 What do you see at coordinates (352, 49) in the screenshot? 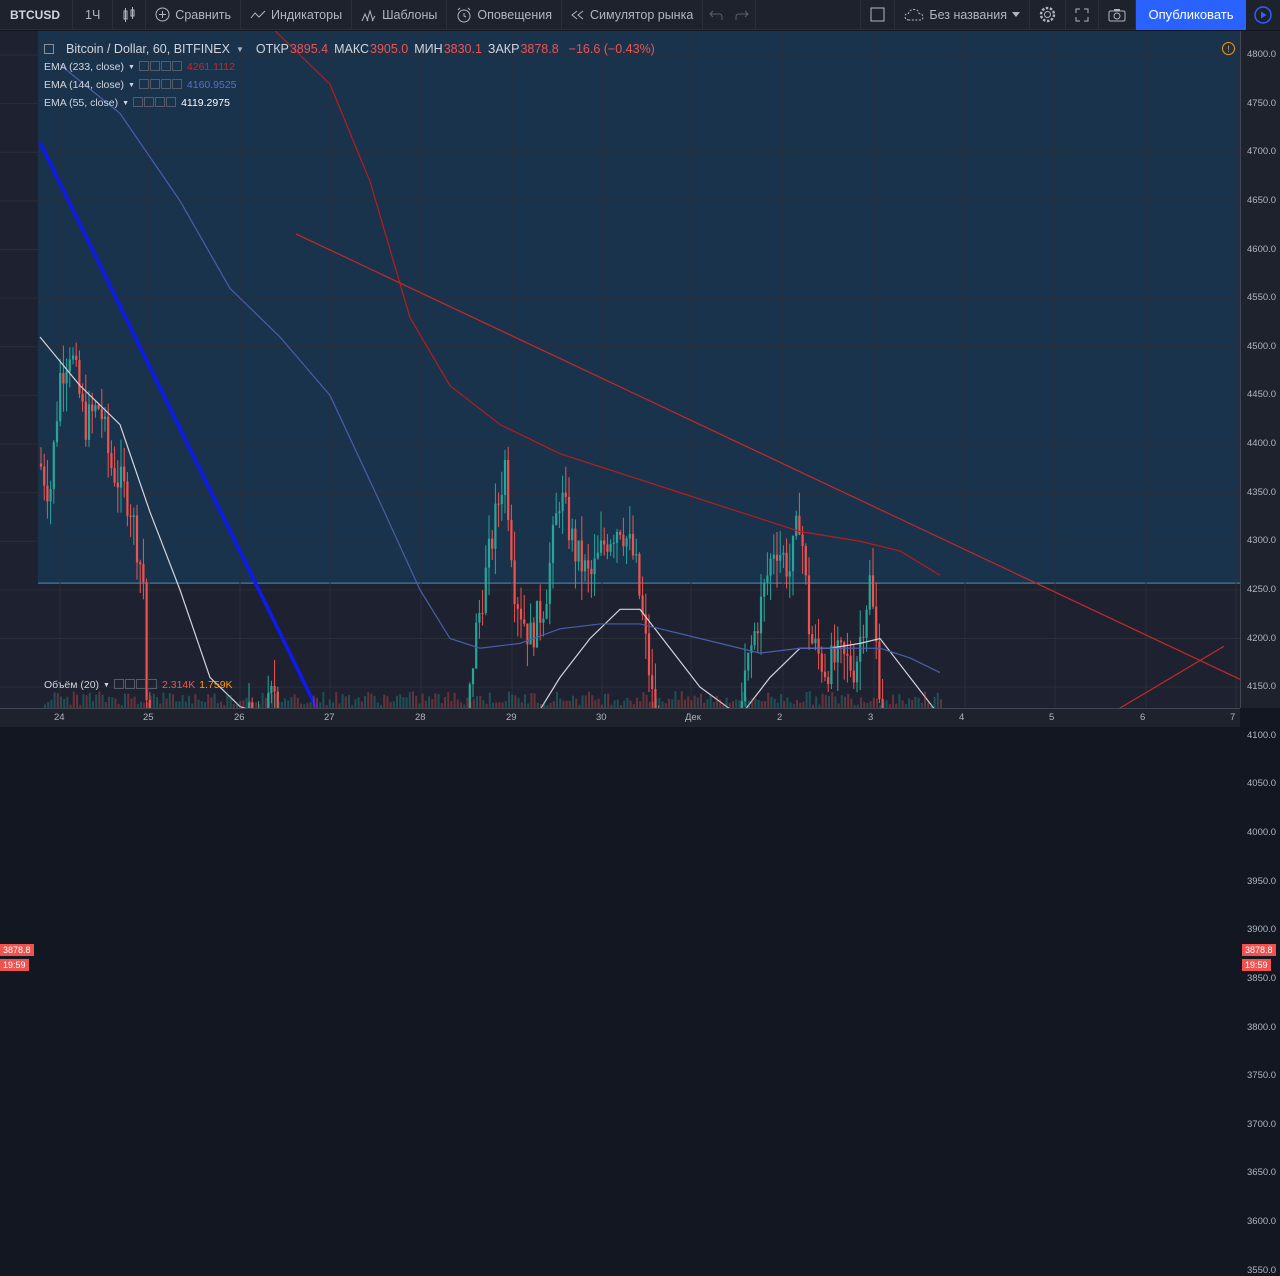
I see `high-label: МАКС` at bounding box center [352, 49].